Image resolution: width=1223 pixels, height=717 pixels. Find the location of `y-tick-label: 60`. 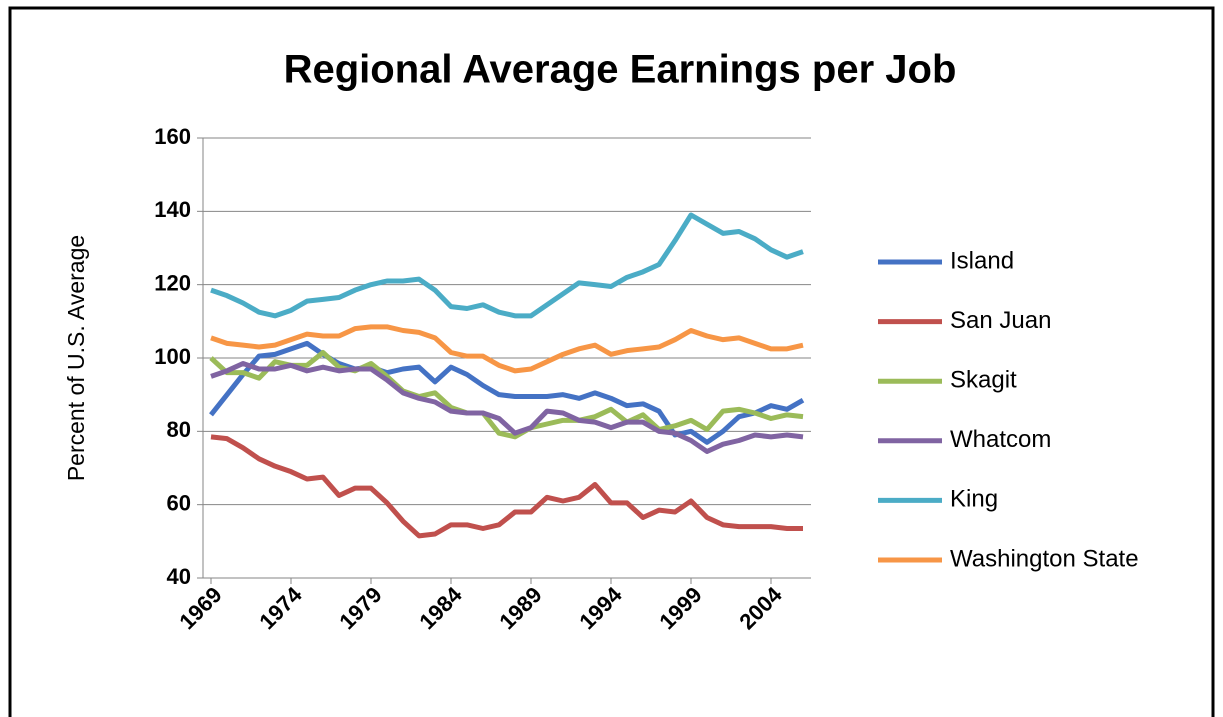

y-tick-label: 60 is located at coordinates (179, 502).